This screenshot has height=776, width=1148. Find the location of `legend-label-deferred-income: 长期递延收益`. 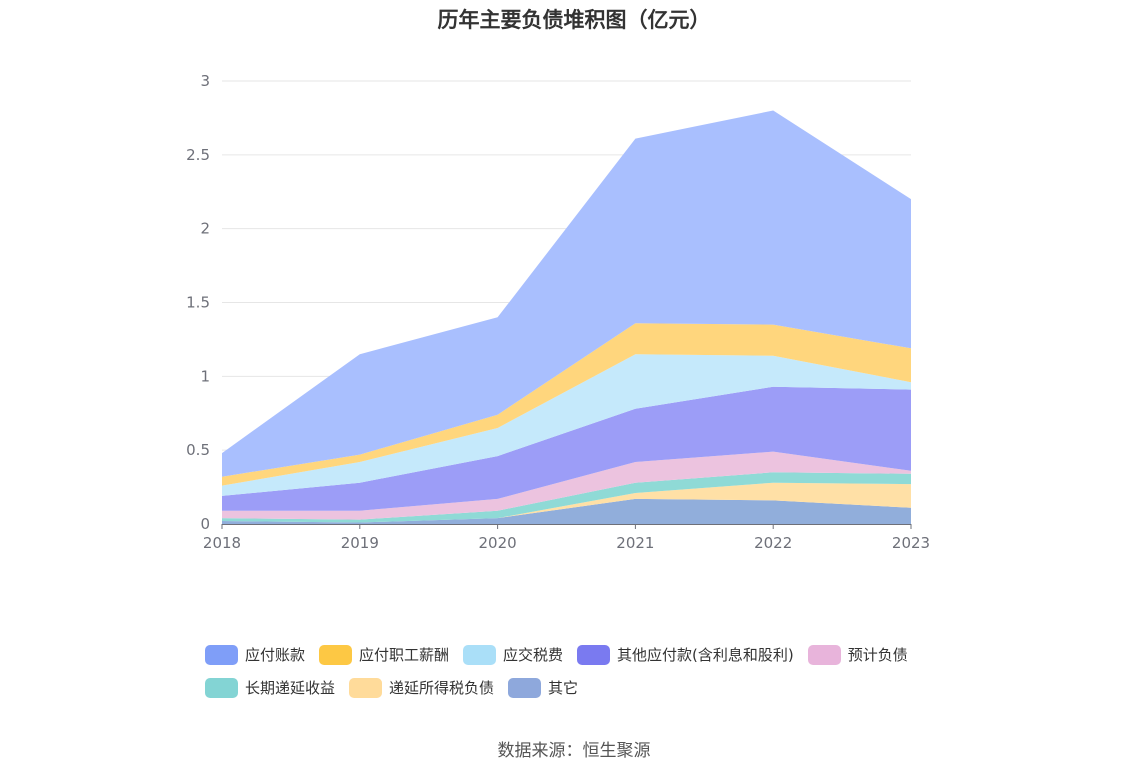

legend-label-deferred-income: 长期递延收益 is located at coordinates (290, 688).